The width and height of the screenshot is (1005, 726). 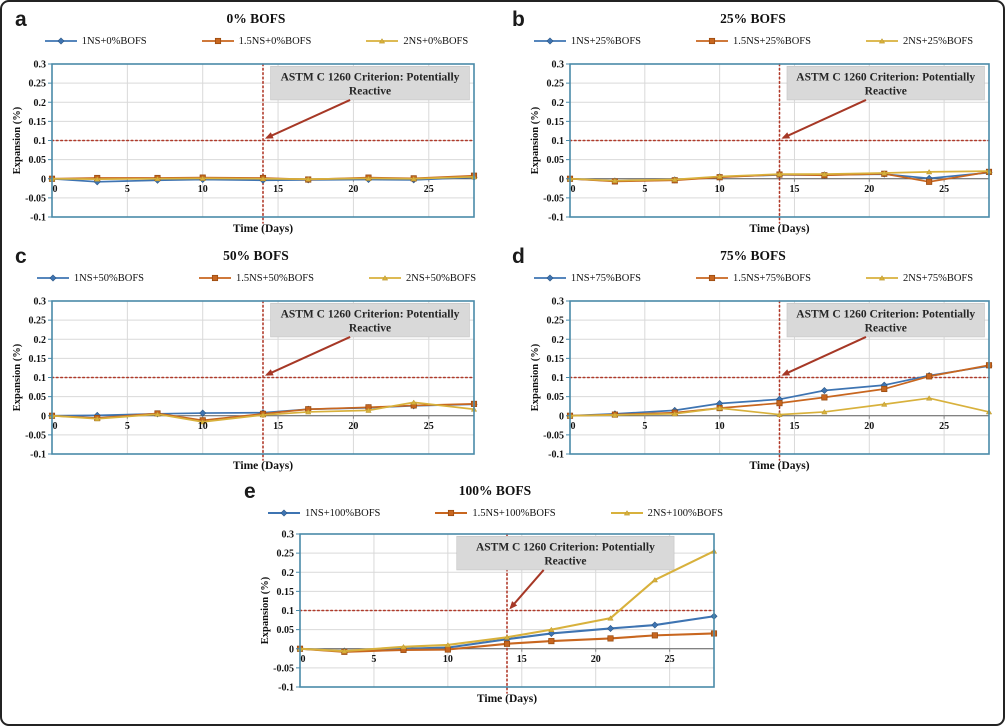 I want to click on legend-label: 1NS+25%BOFS, so click(x=605, y=41).